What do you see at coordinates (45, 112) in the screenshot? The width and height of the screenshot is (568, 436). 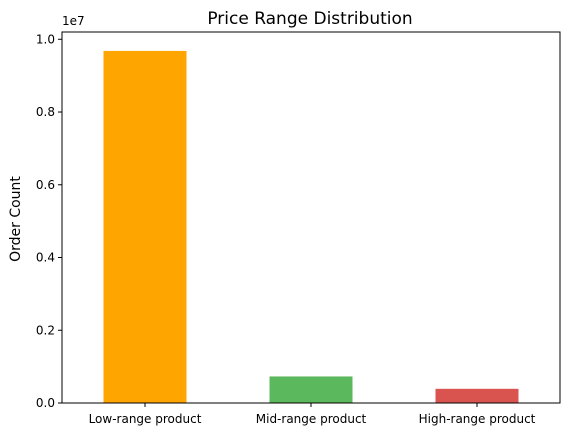 I see `y-tick-label-4: 0.8` at bounding box center [45, 112].